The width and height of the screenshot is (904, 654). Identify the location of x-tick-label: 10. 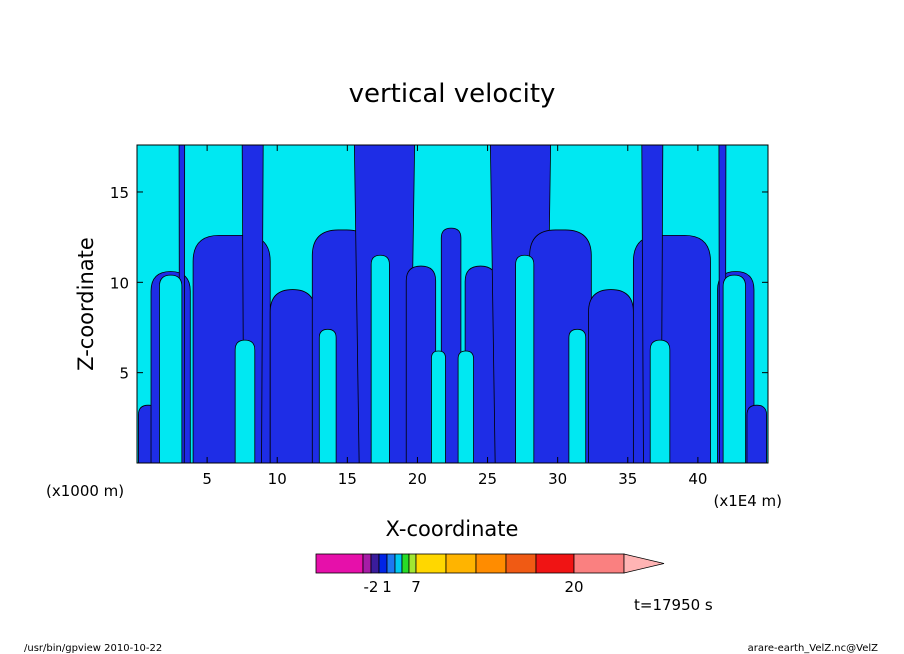
(277, 479).